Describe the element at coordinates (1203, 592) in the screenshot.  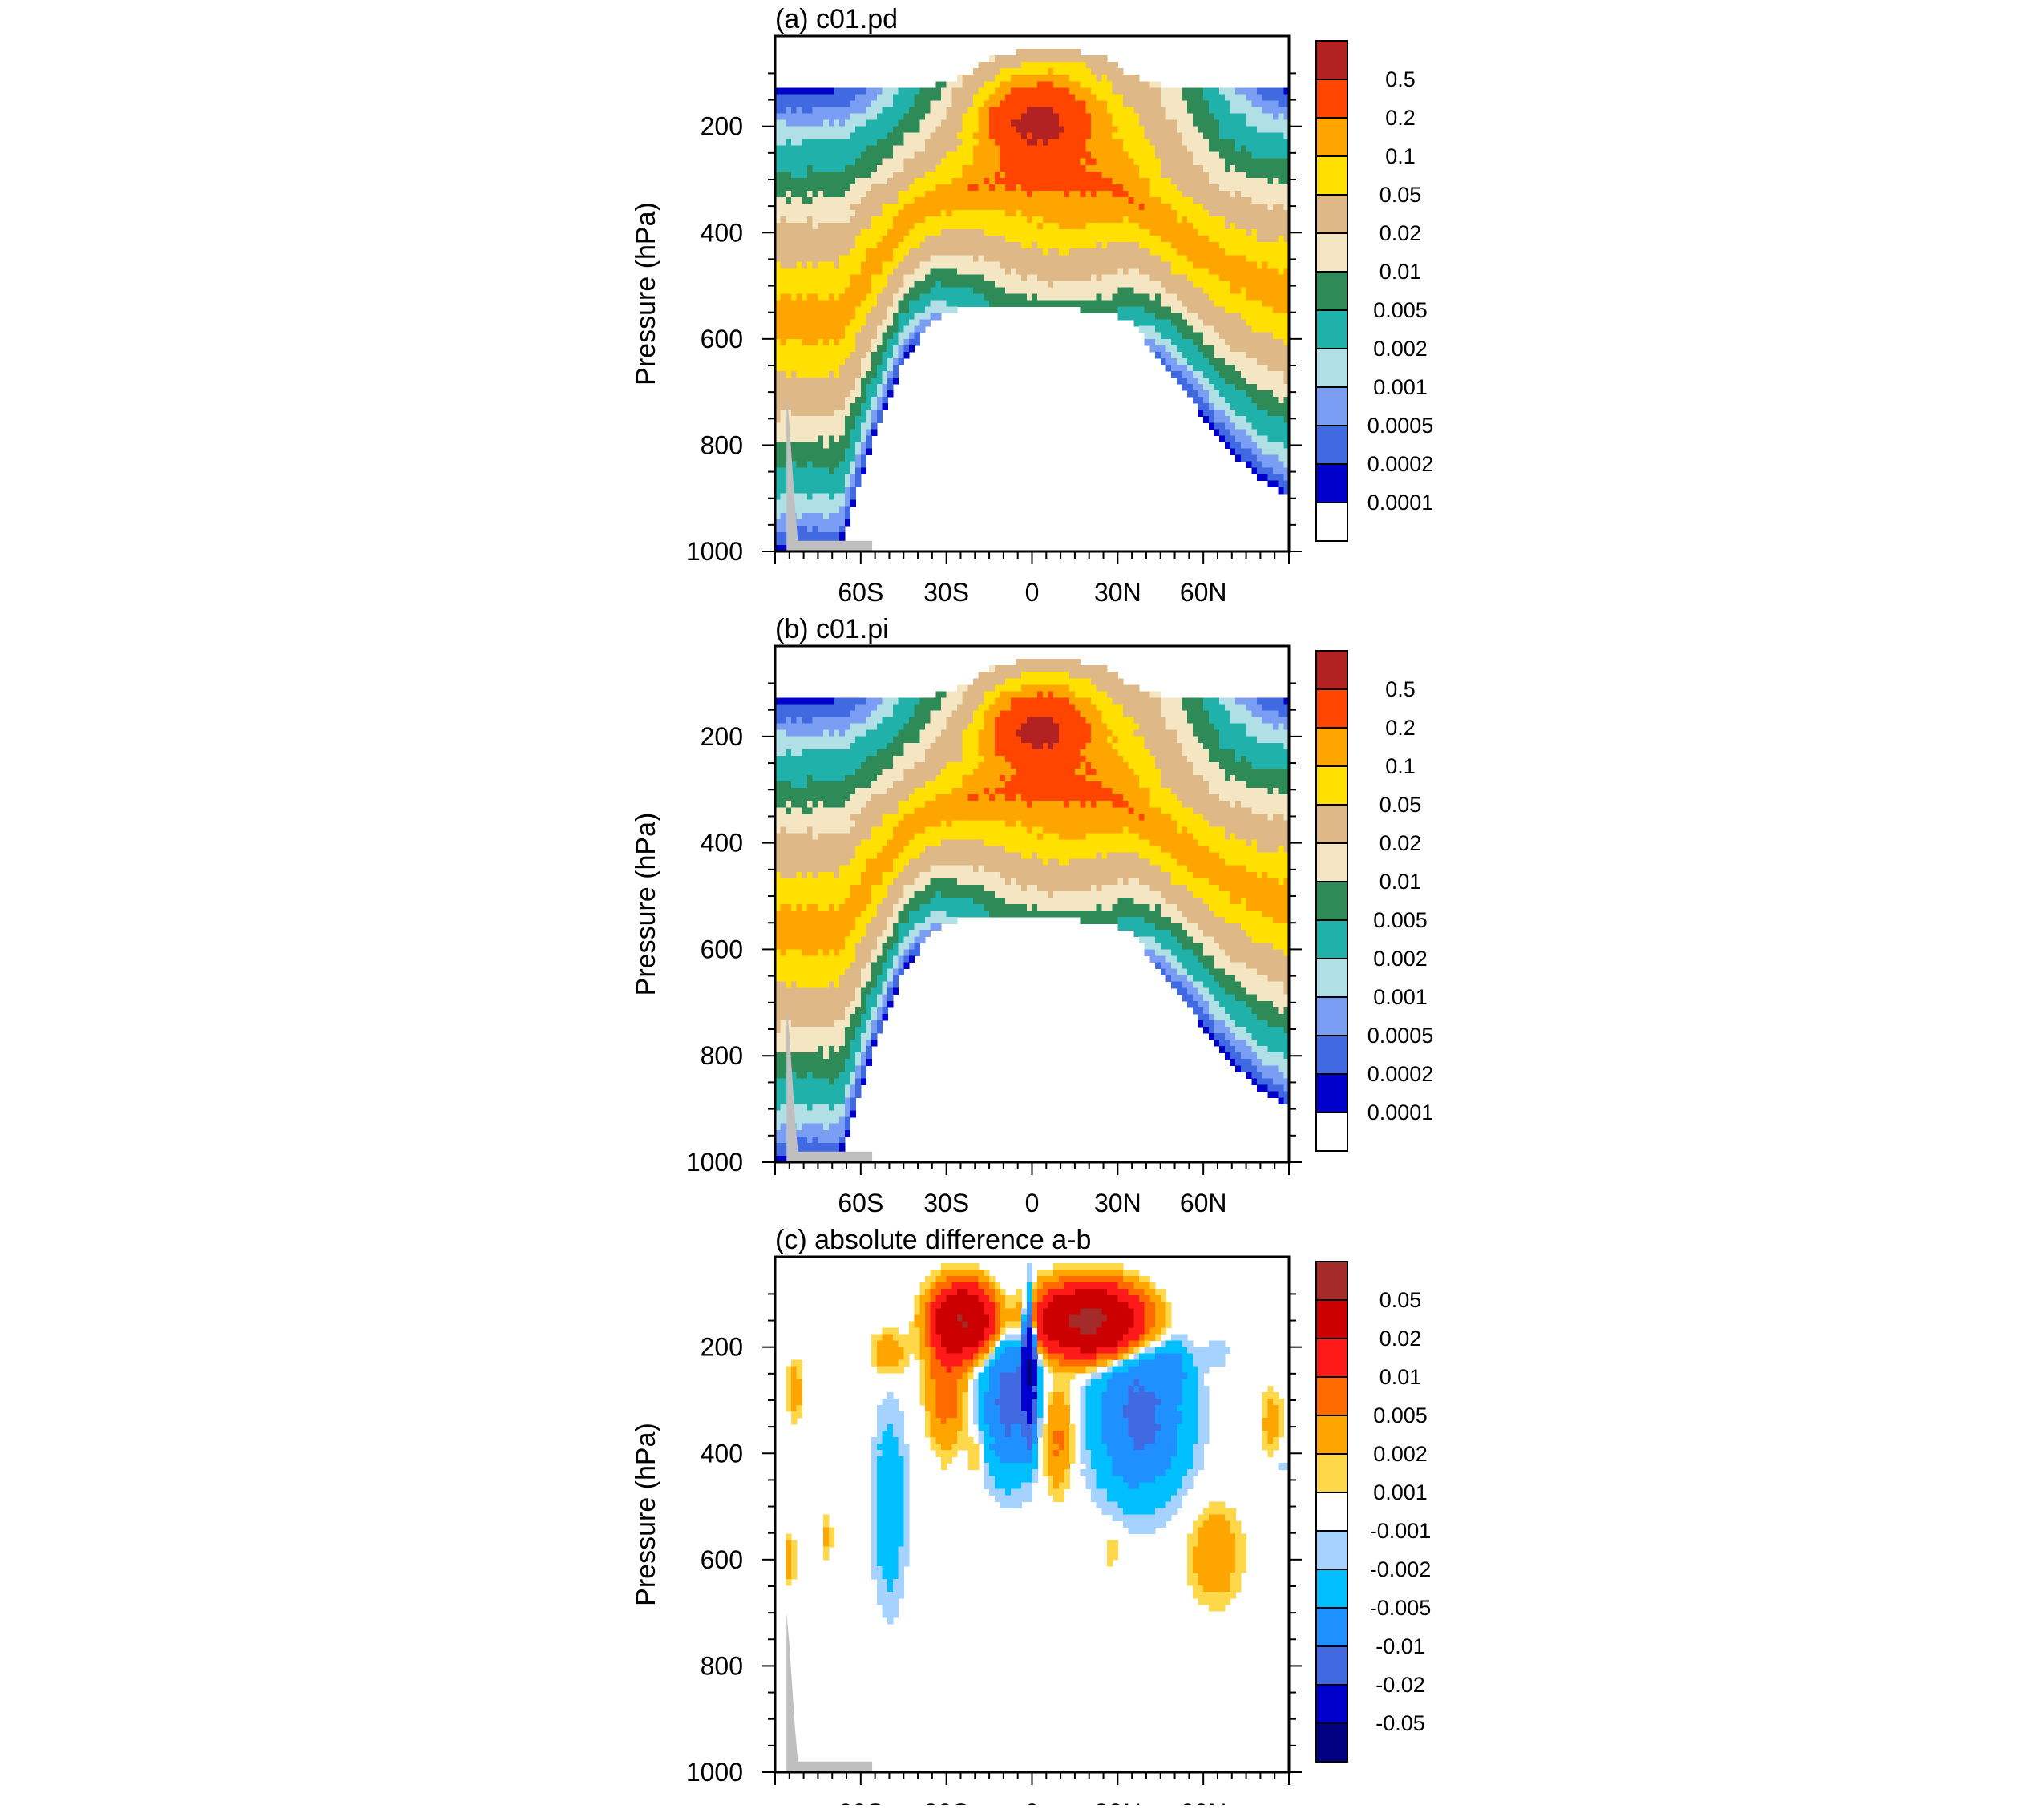
I see `x-tick-label: 60N` at that location.